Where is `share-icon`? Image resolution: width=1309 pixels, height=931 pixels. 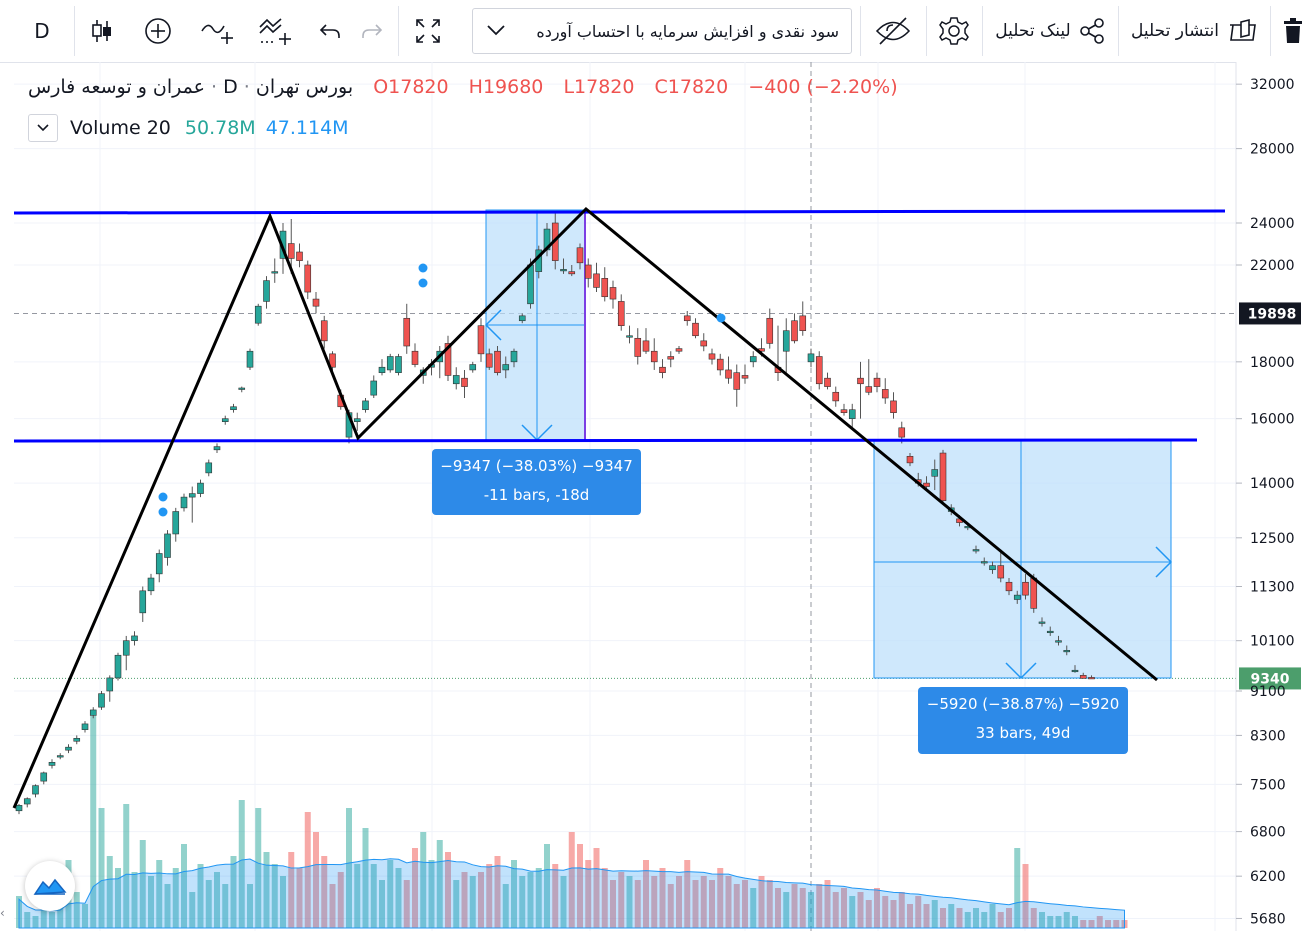
share-icon is located at coordinates (1092, 31).